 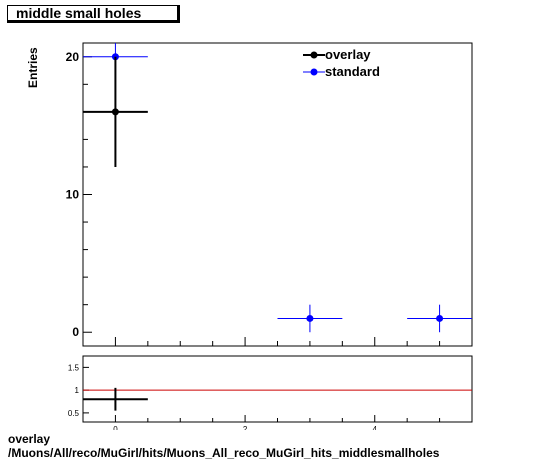 I want to click on main-y-tick-label: 10, so click(x=73, y=195).